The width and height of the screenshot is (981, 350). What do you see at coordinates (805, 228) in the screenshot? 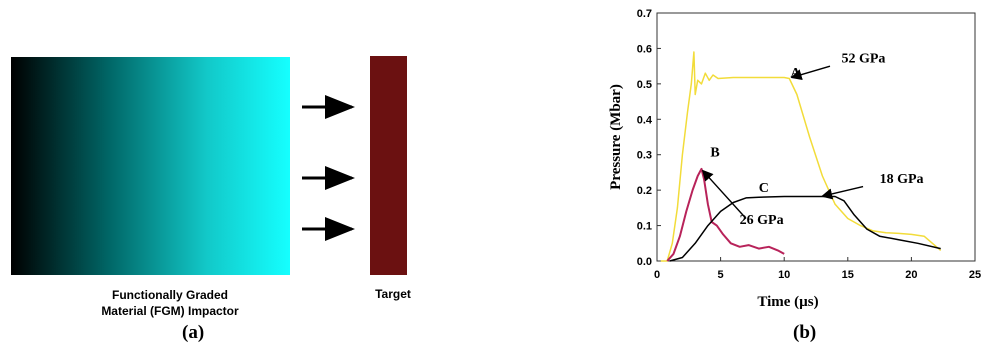
I see `series-line-c` at bounding box center [805, 228].